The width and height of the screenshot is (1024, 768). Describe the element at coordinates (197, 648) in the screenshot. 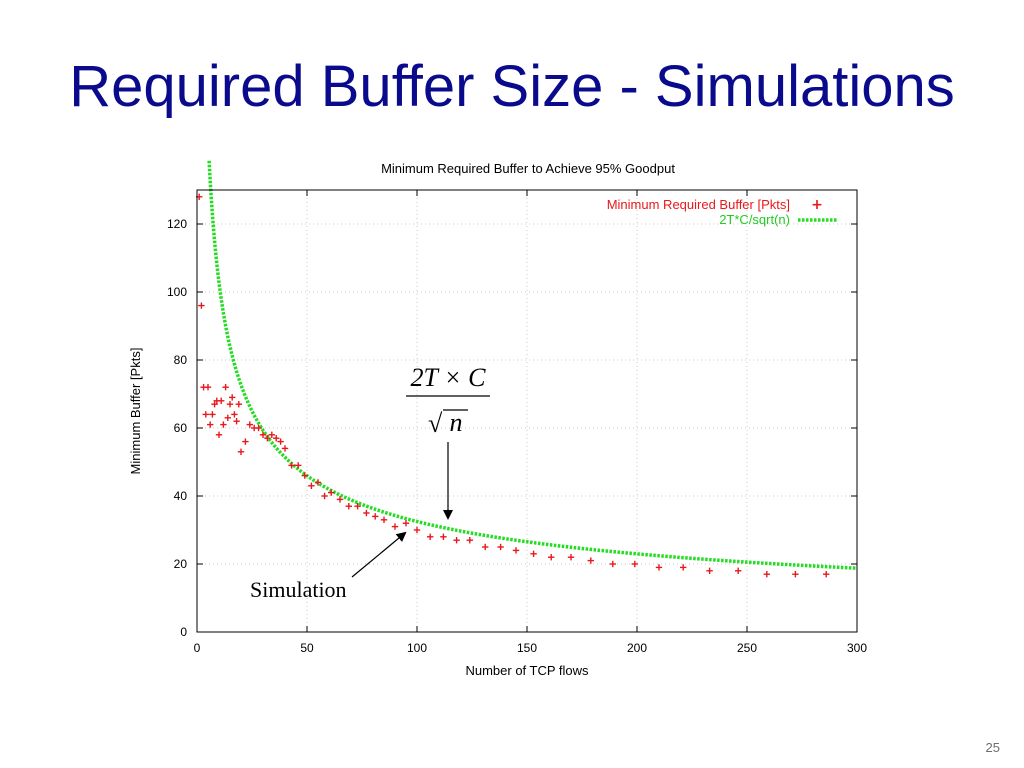

I see `x-tick-label: 0` at that location.